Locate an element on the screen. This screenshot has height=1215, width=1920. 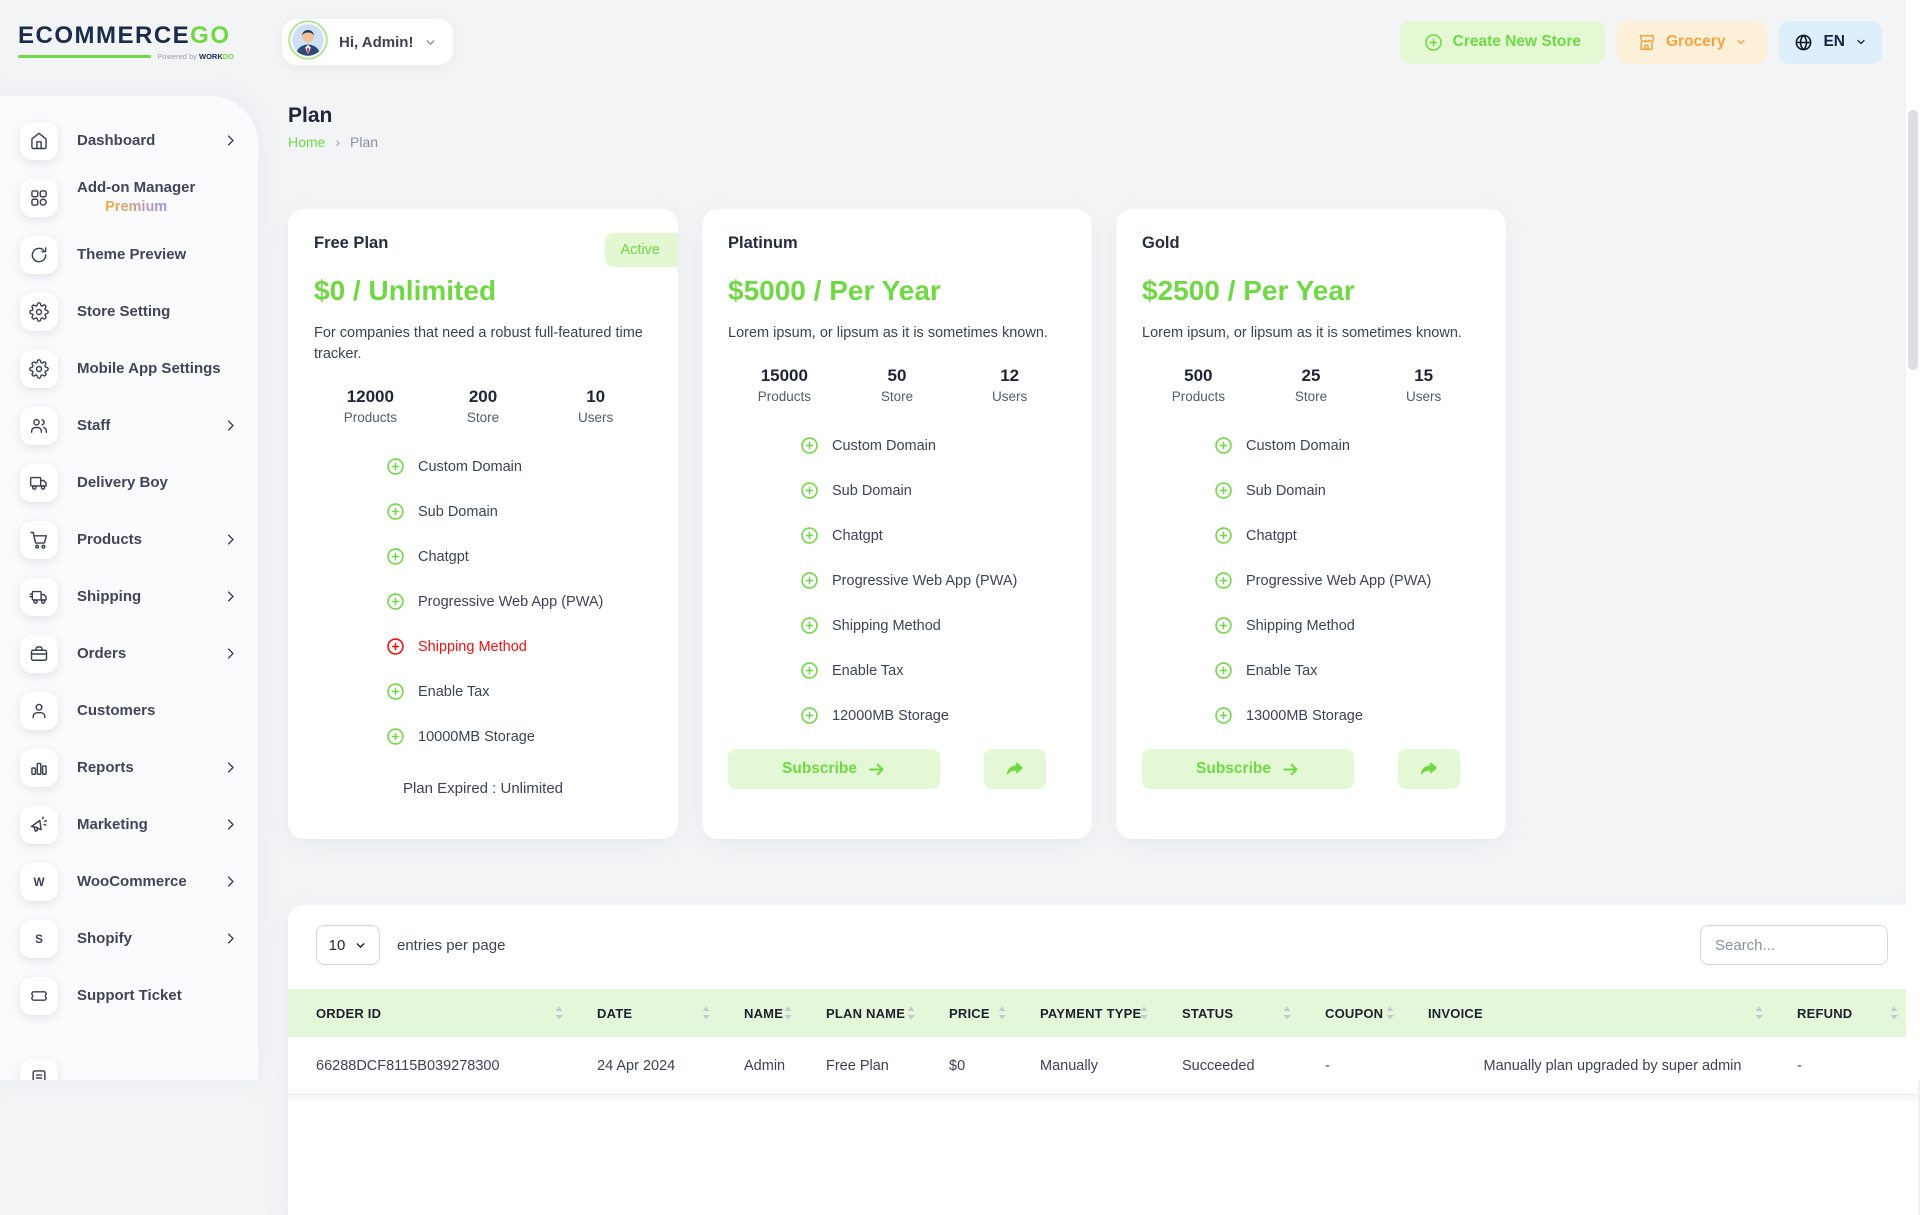
brand-name: ECOMMERCEGO is located at coordinates (124, 35).